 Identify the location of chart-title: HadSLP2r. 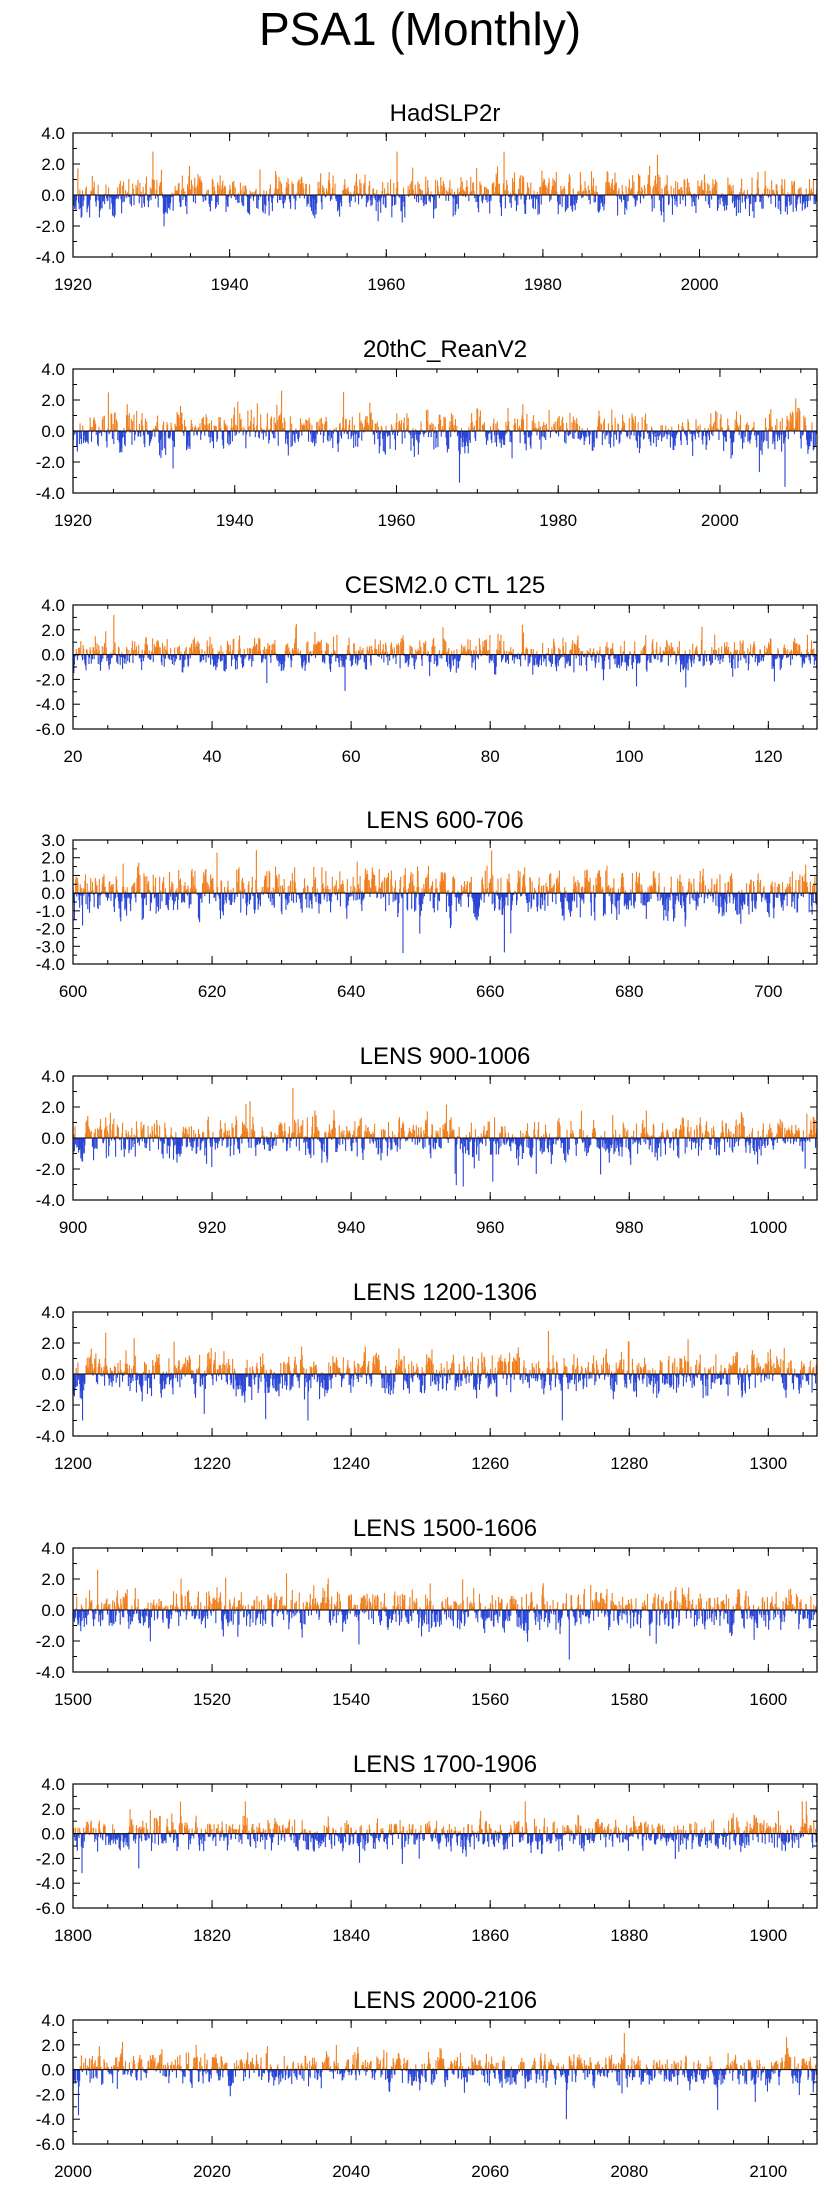
(445, 113).